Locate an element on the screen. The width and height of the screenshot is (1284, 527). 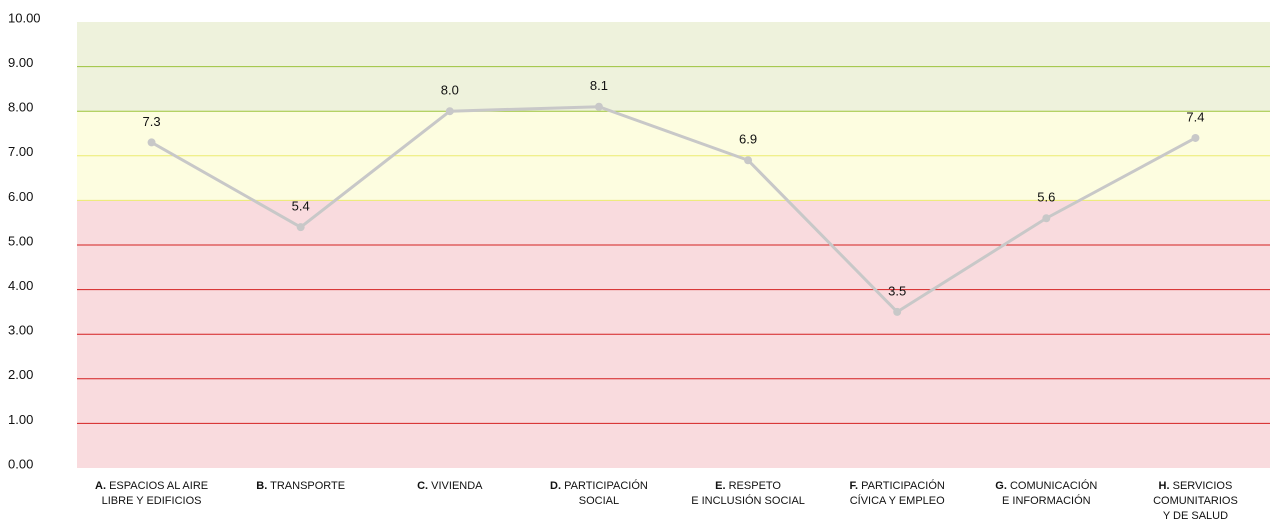
category-line: COMUNITARIOS is located at coordinates (1195, 501).